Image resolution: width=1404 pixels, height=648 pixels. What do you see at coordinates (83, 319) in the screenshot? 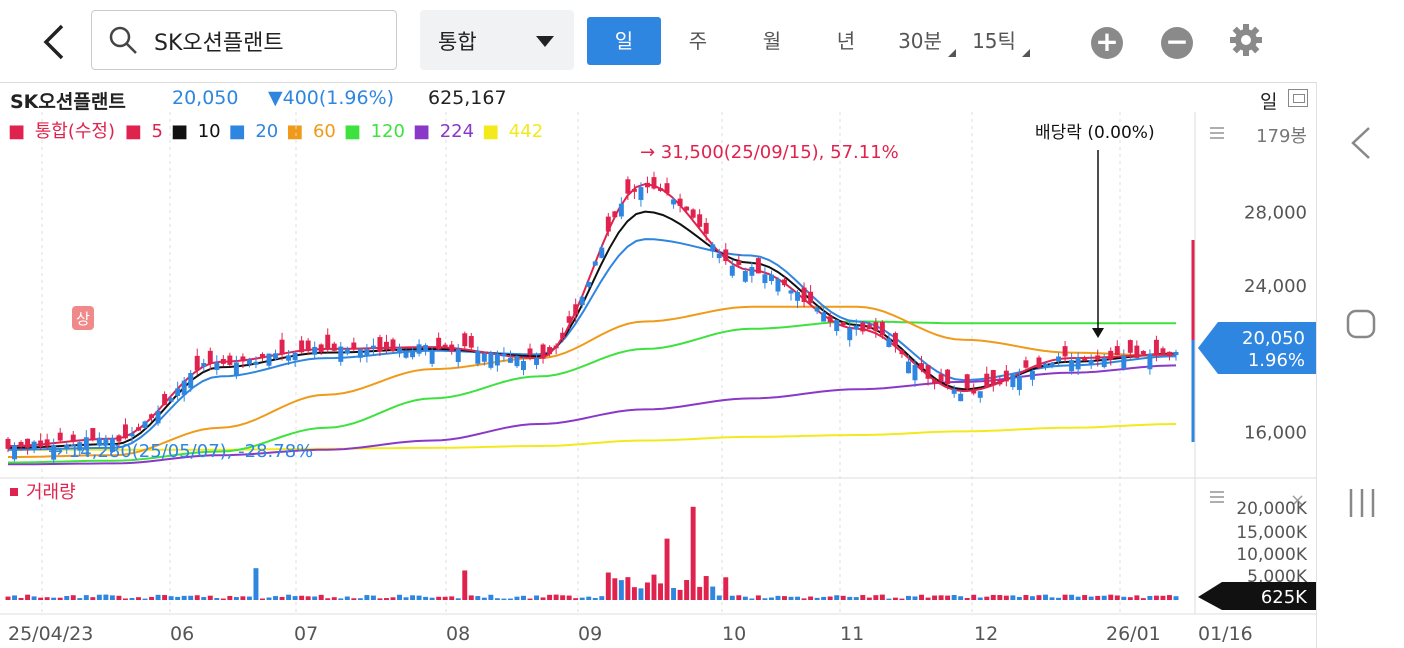
I see `limit-up-badge: 상` at bounding box center [83, 319].